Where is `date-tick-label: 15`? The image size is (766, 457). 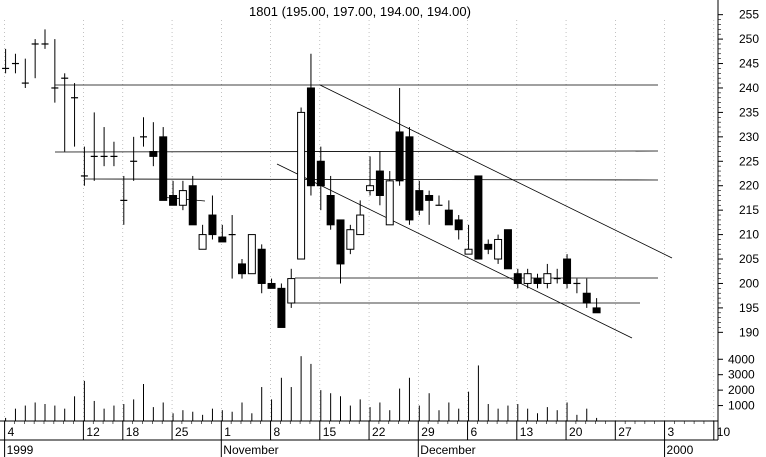 date-tick-label: 15 is located at coordinates (330, 432).